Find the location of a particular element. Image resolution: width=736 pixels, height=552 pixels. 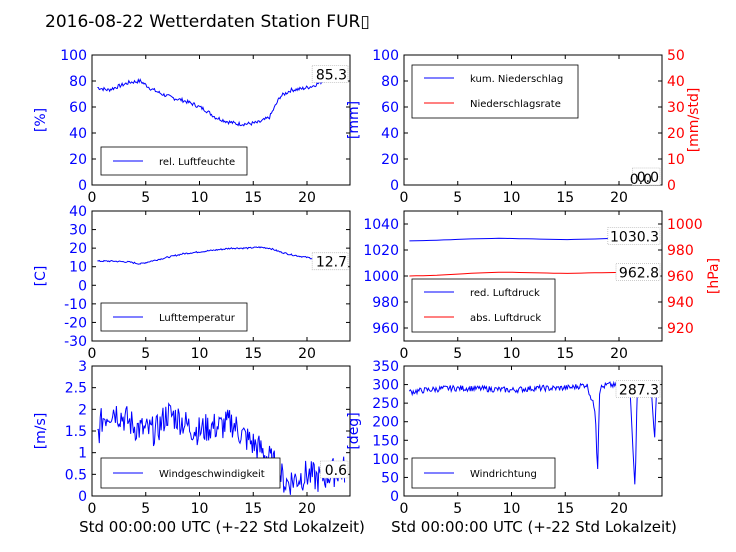

y-tick-label: -30 is located at coordinates (75, 342).